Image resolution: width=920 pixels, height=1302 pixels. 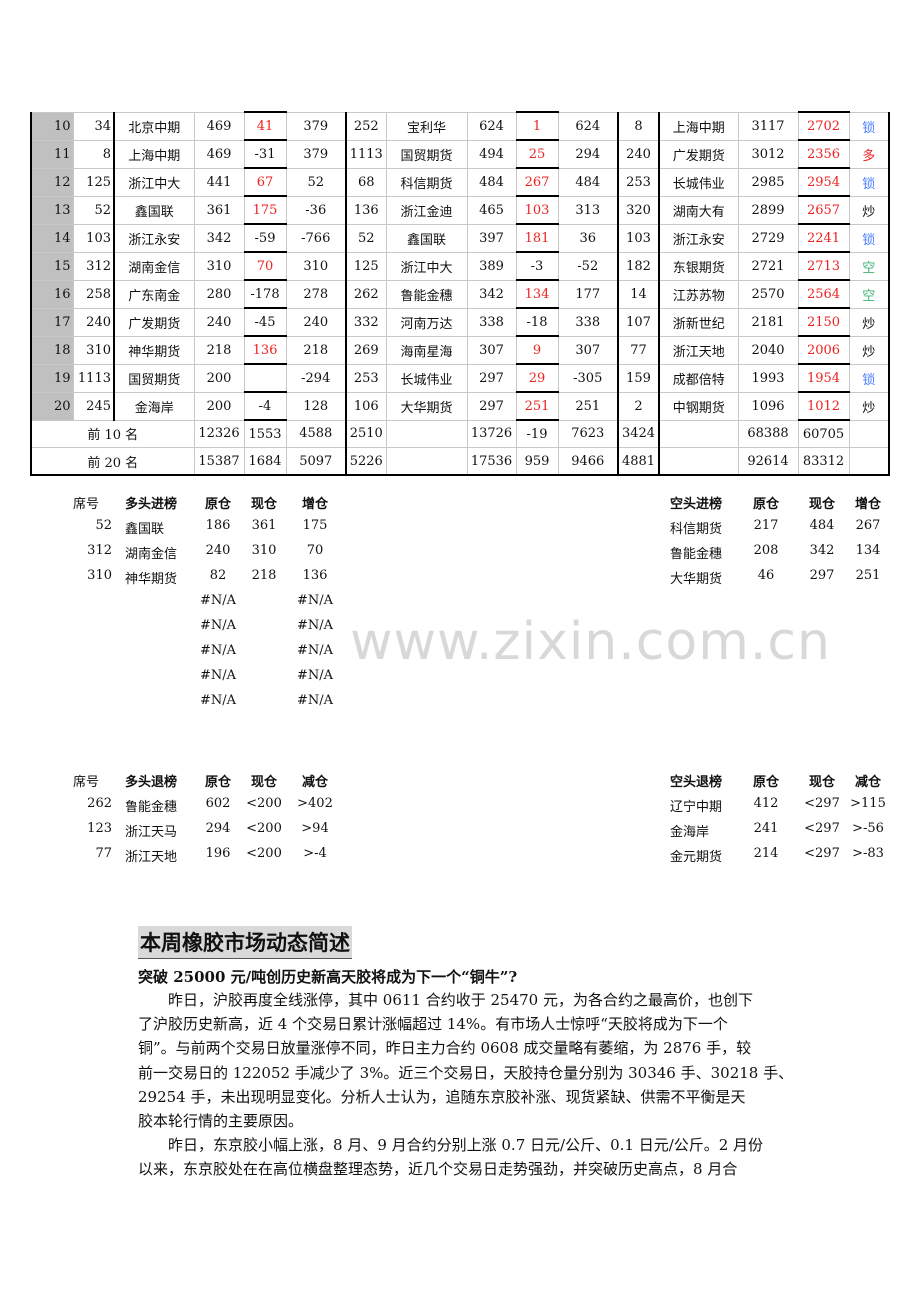 I want to click on table-cell: 34, so click(x=93, y=126).